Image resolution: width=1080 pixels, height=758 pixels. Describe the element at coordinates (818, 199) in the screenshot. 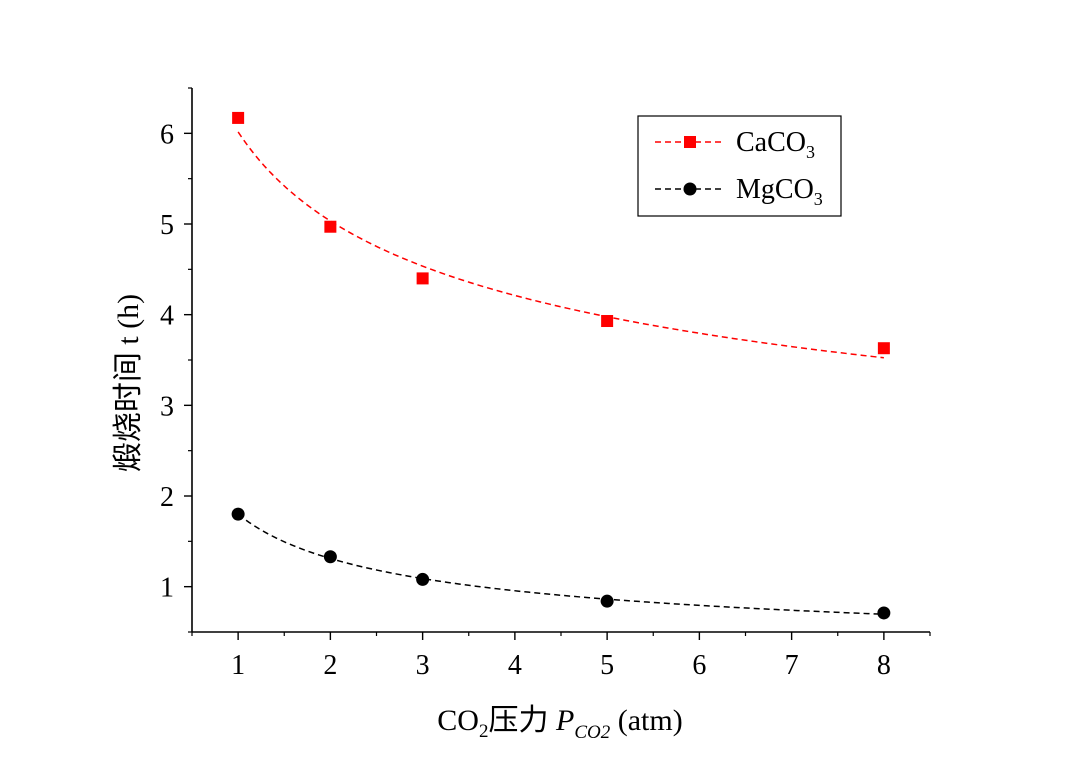

I see `legend-label-mgco3-sub: 3` at that location.